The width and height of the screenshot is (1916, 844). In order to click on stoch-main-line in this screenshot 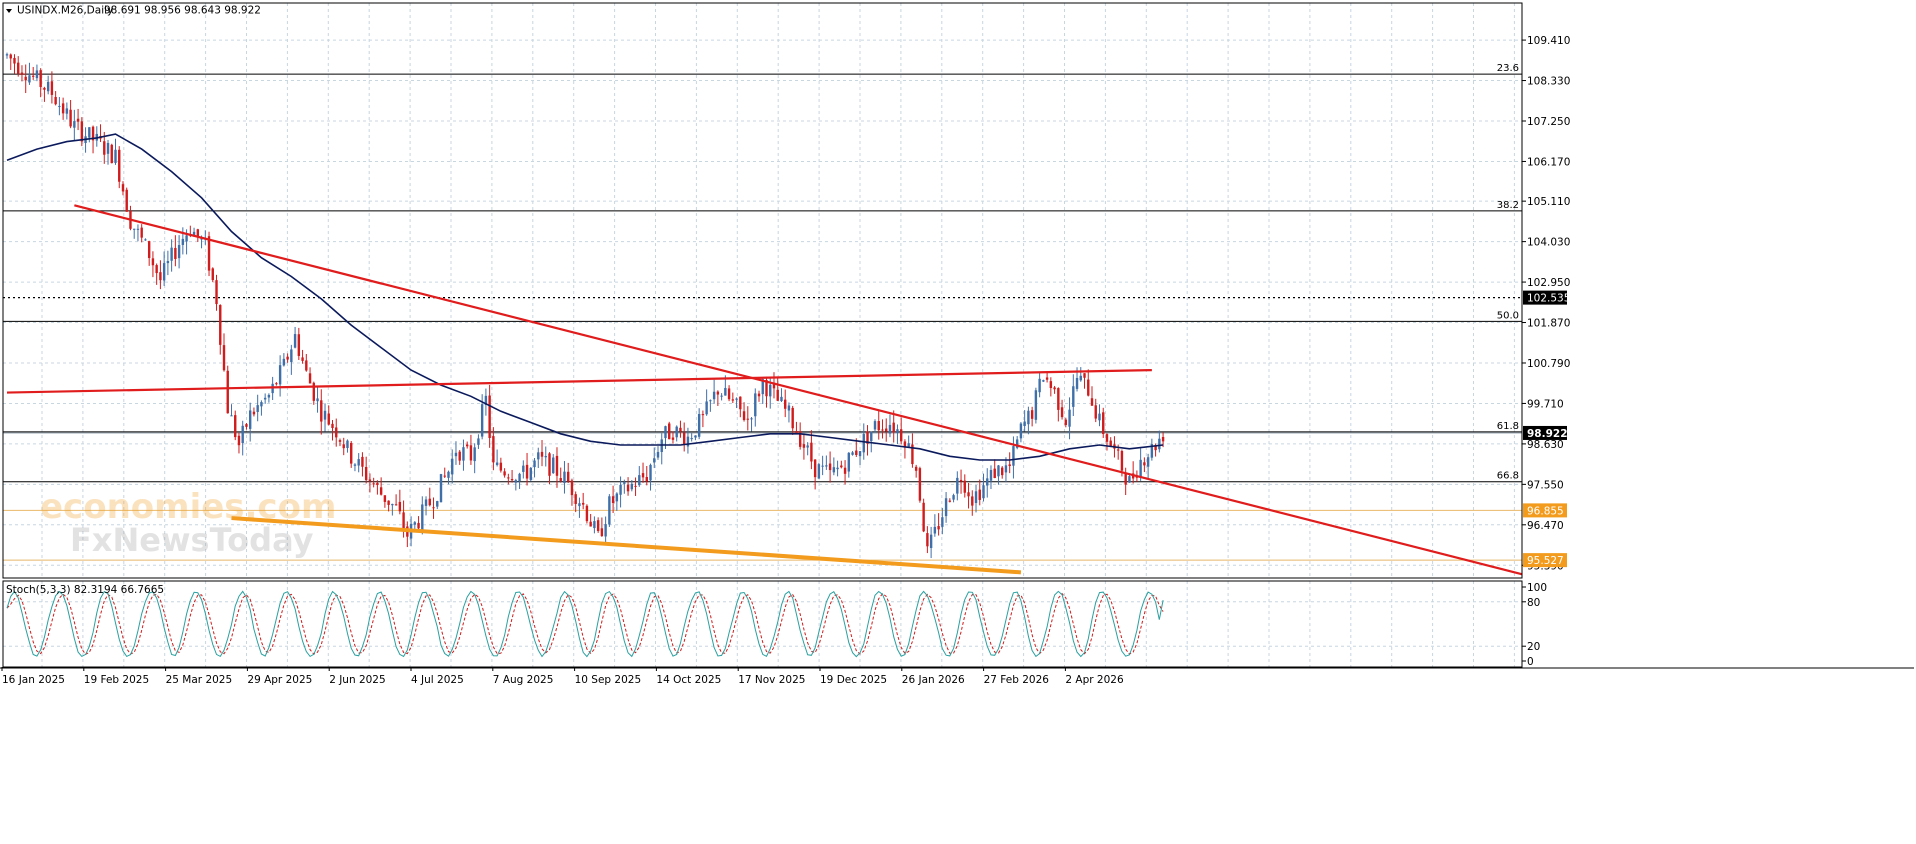, I will do `click(585, 624)`.